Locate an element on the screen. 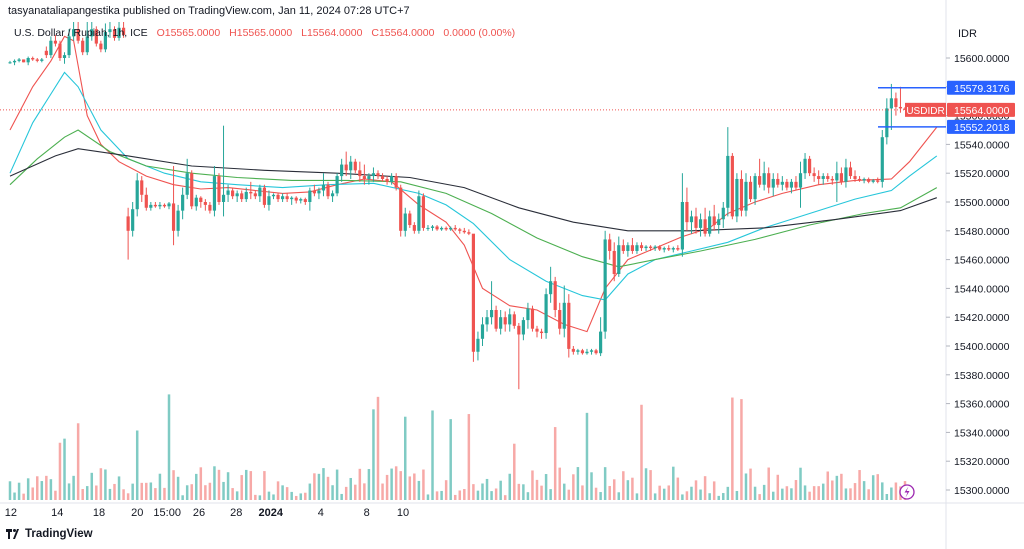 The height and width of the screenshot is (549, 1024). y-tick-label: 15460.0000 is located at coordinates (982, 261).